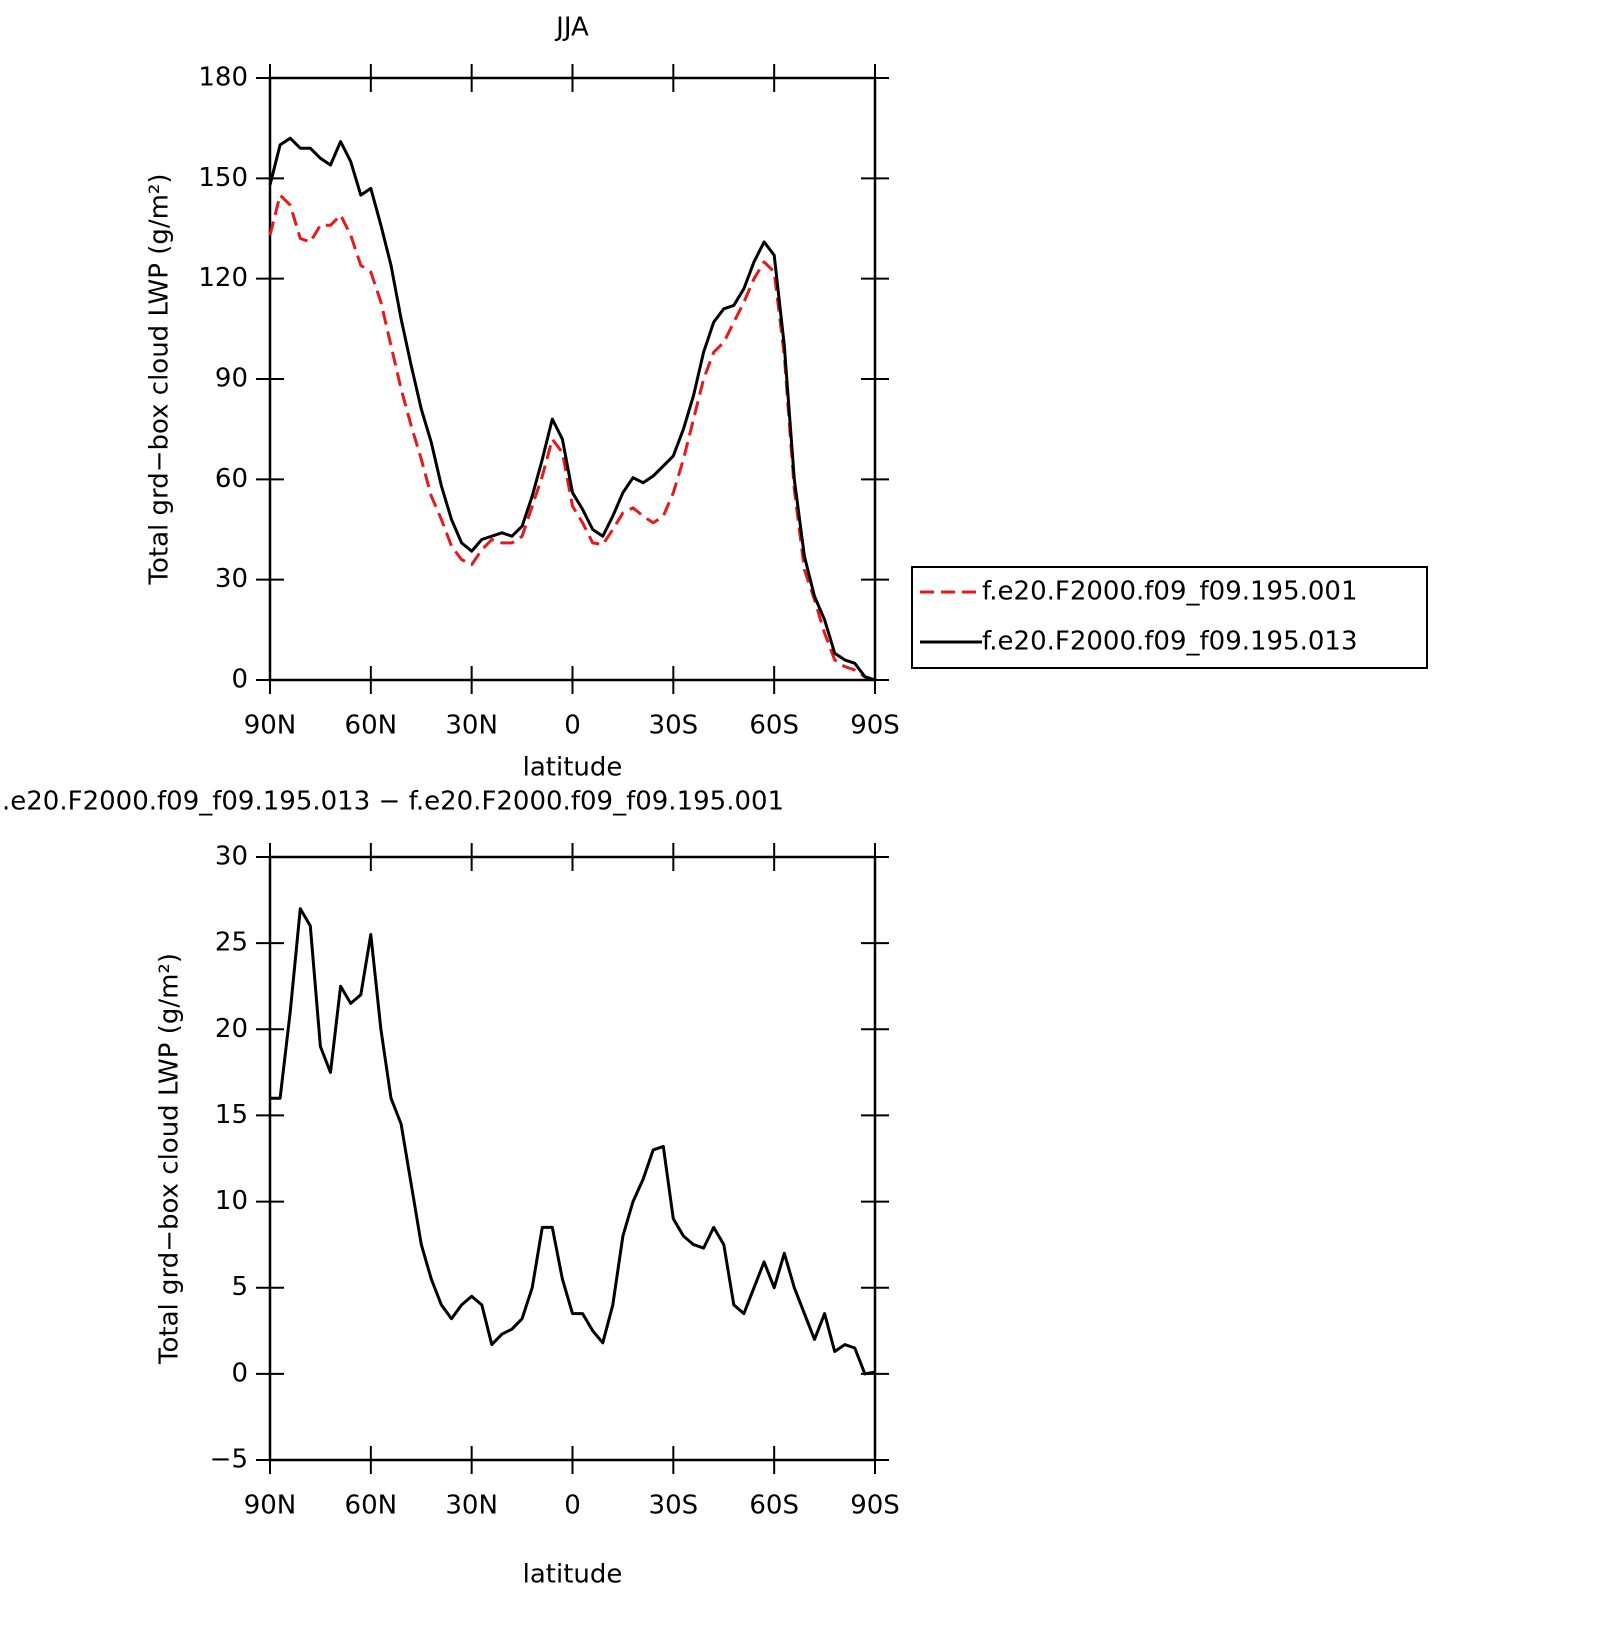 The width and height of the screenshot is (1597, 1635). I want to click on legend-label: f.e20.F2000.f09_f09.195.001, so click(1170, 592).